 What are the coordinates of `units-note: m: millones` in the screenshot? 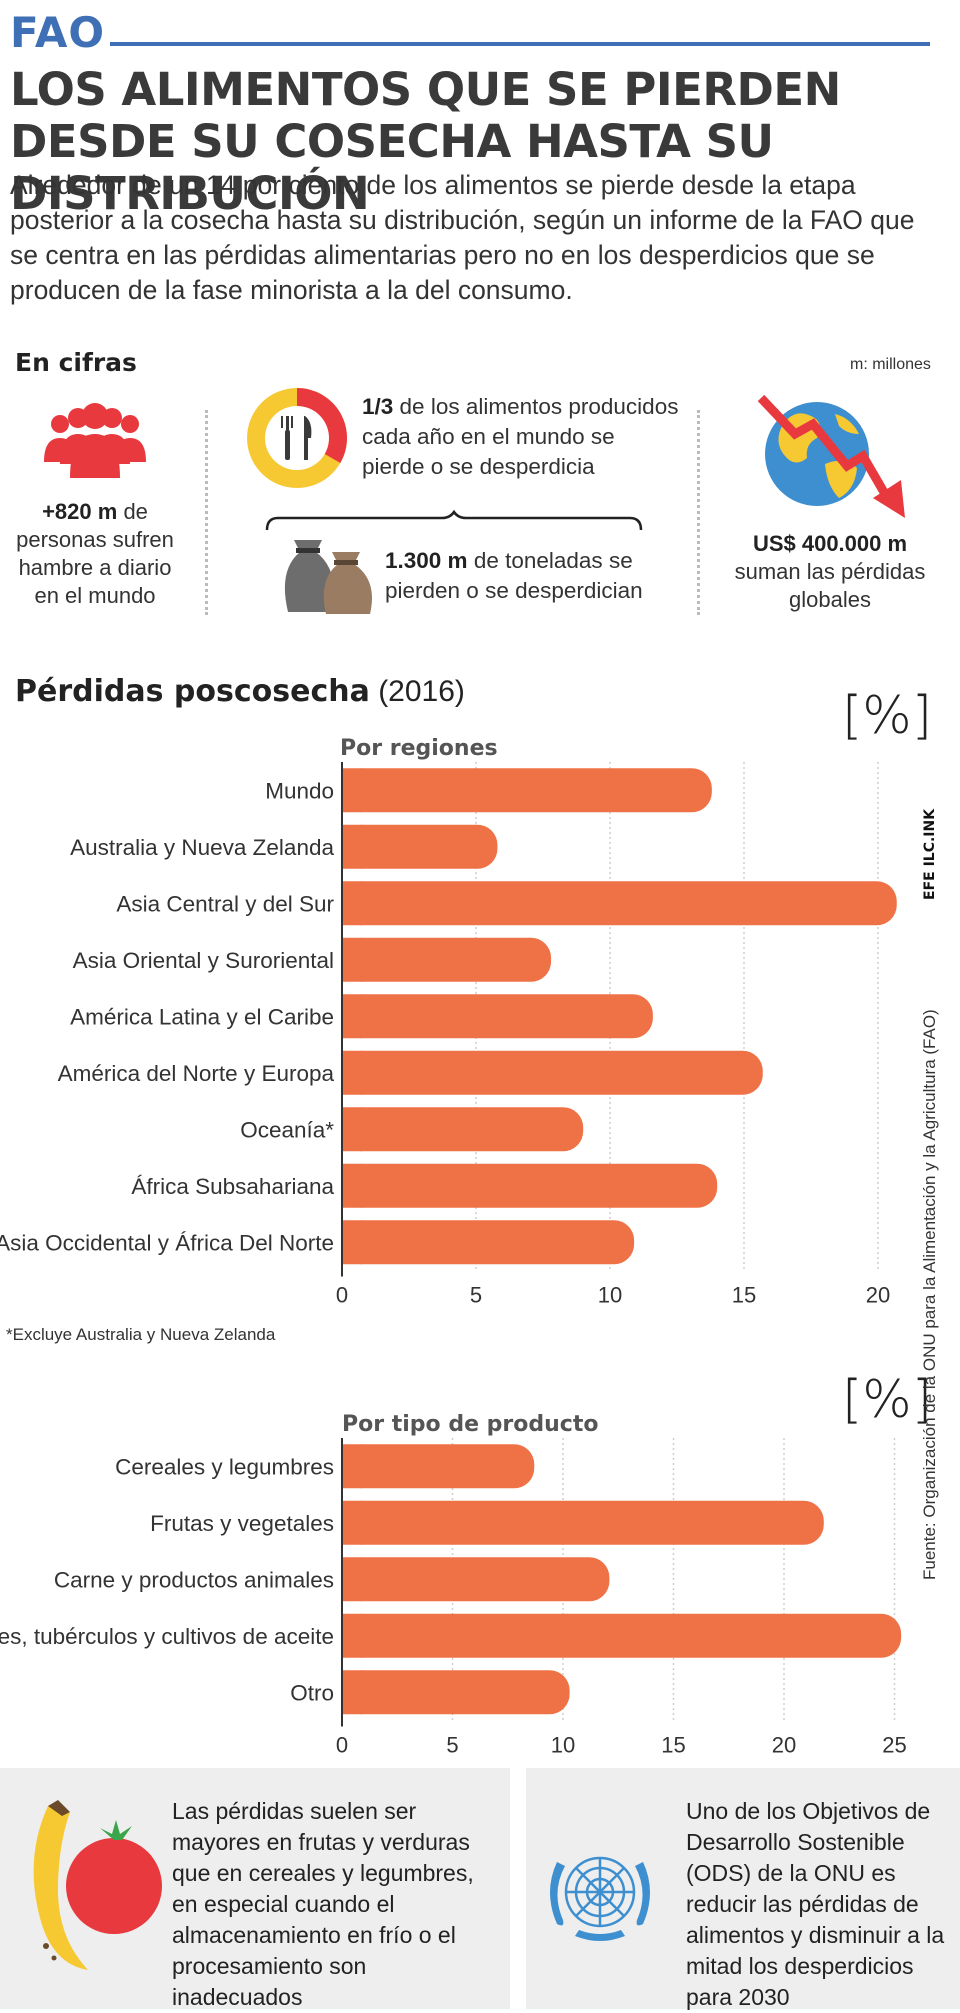 It's located at (890, 364).